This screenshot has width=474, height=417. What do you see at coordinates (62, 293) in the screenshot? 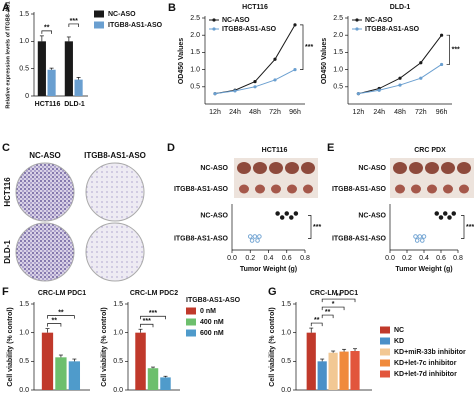
I see `chart-title: CRC-LM PDC1` at bounding box center [62, 293].